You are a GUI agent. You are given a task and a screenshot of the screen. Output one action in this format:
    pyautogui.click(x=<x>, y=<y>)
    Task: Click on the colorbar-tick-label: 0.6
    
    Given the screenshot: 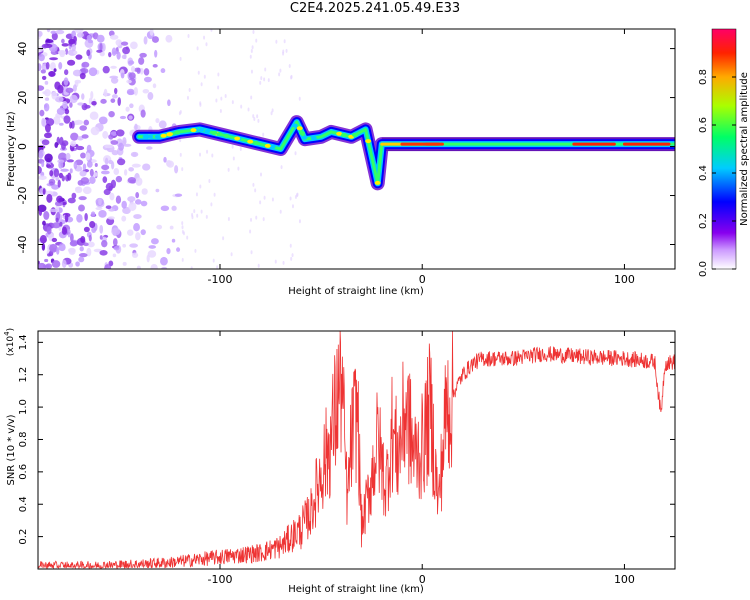 What is the action you would take?
    pyautogui.click(x=703, y=125)
    